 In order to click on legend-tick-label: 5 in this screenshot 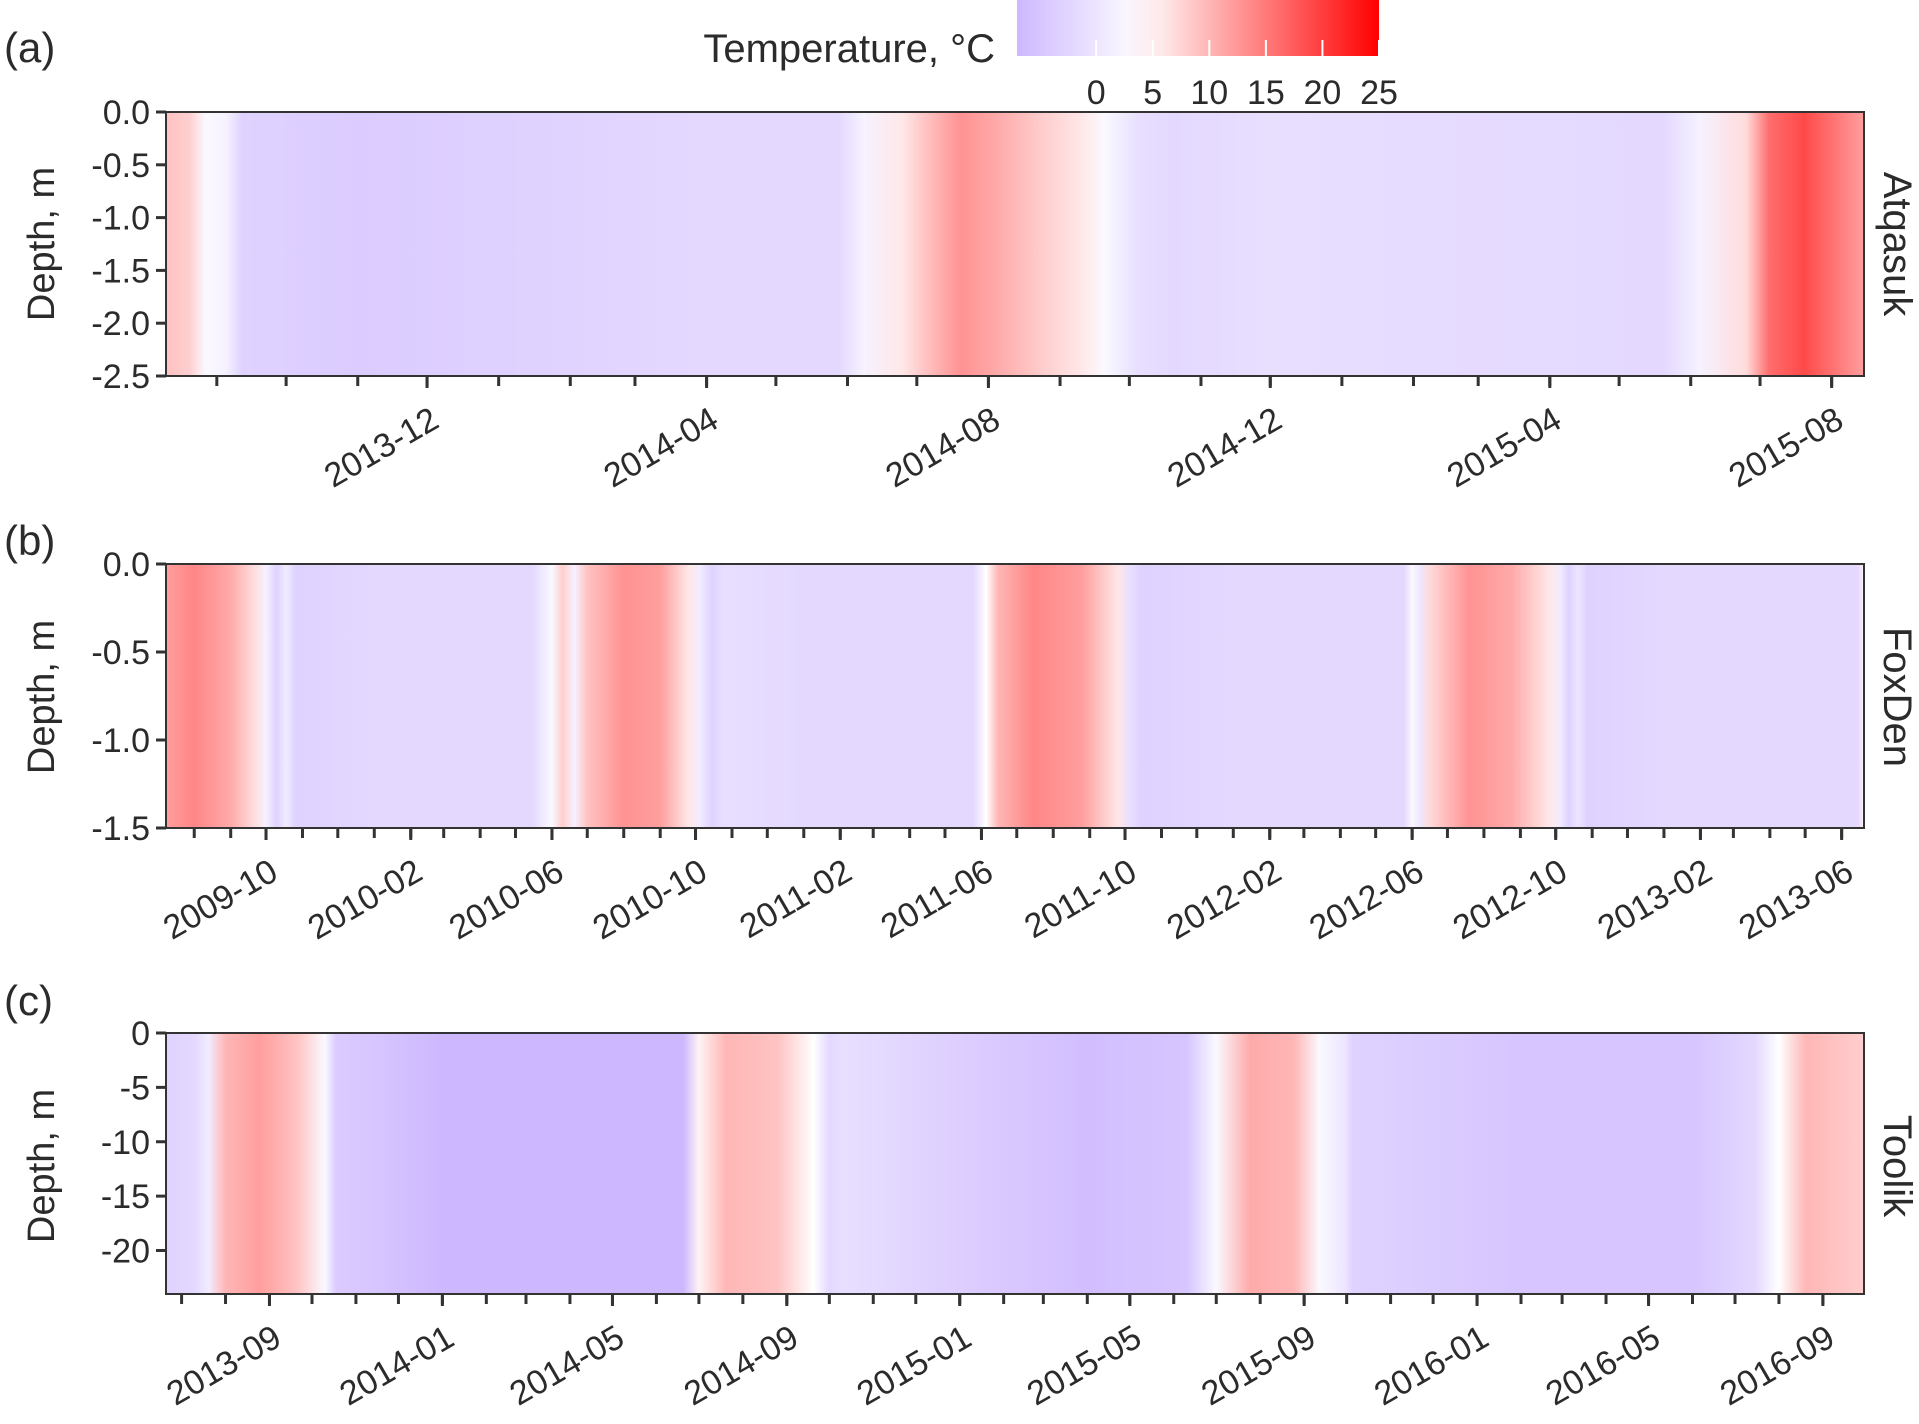, I will do `click(1152, 93)`.